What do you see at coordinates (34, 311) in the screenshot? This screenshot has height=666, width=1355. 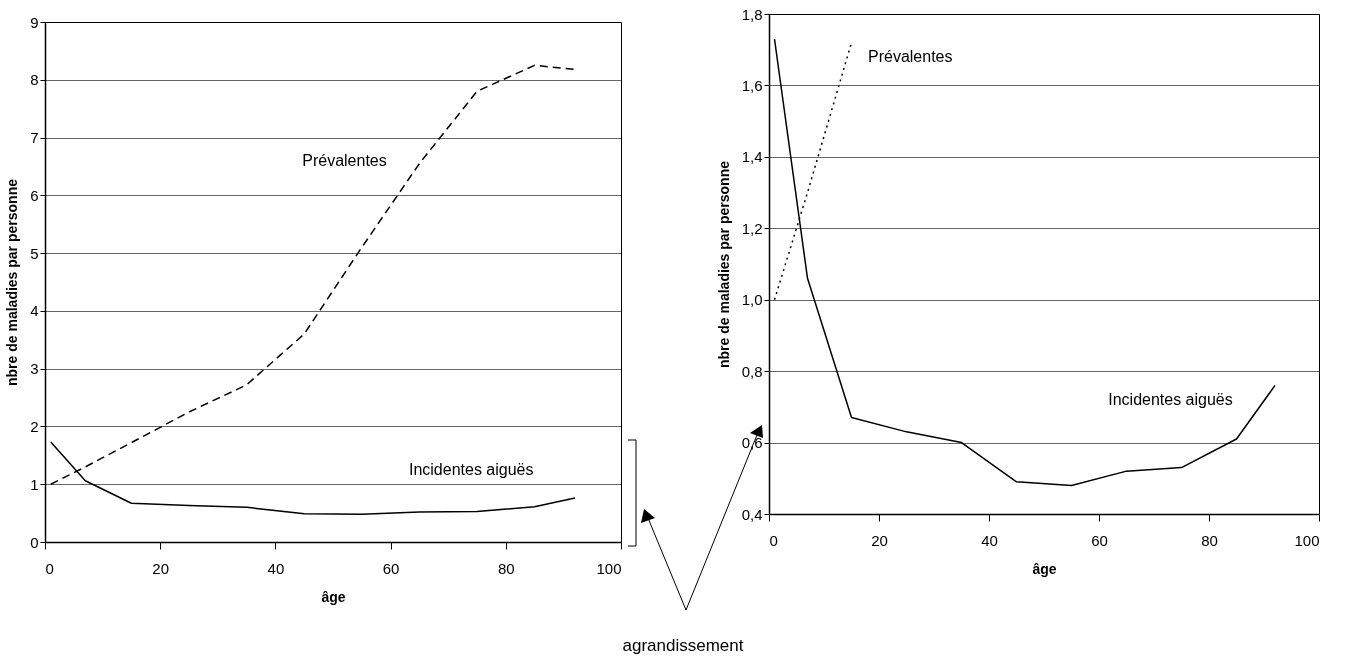 I see `y-tick-label: 4` at bounding box center [34, 311].